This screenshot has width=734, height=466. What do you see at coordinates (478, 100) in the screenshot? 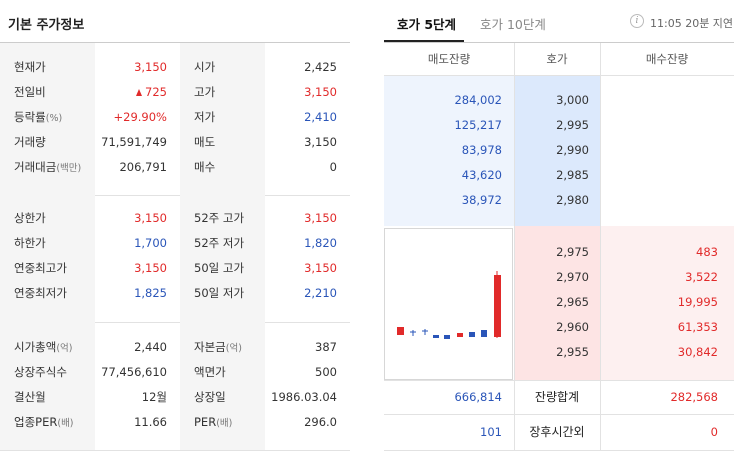
I see `ask-qty: 284,002` at bounding box center [478, 100].